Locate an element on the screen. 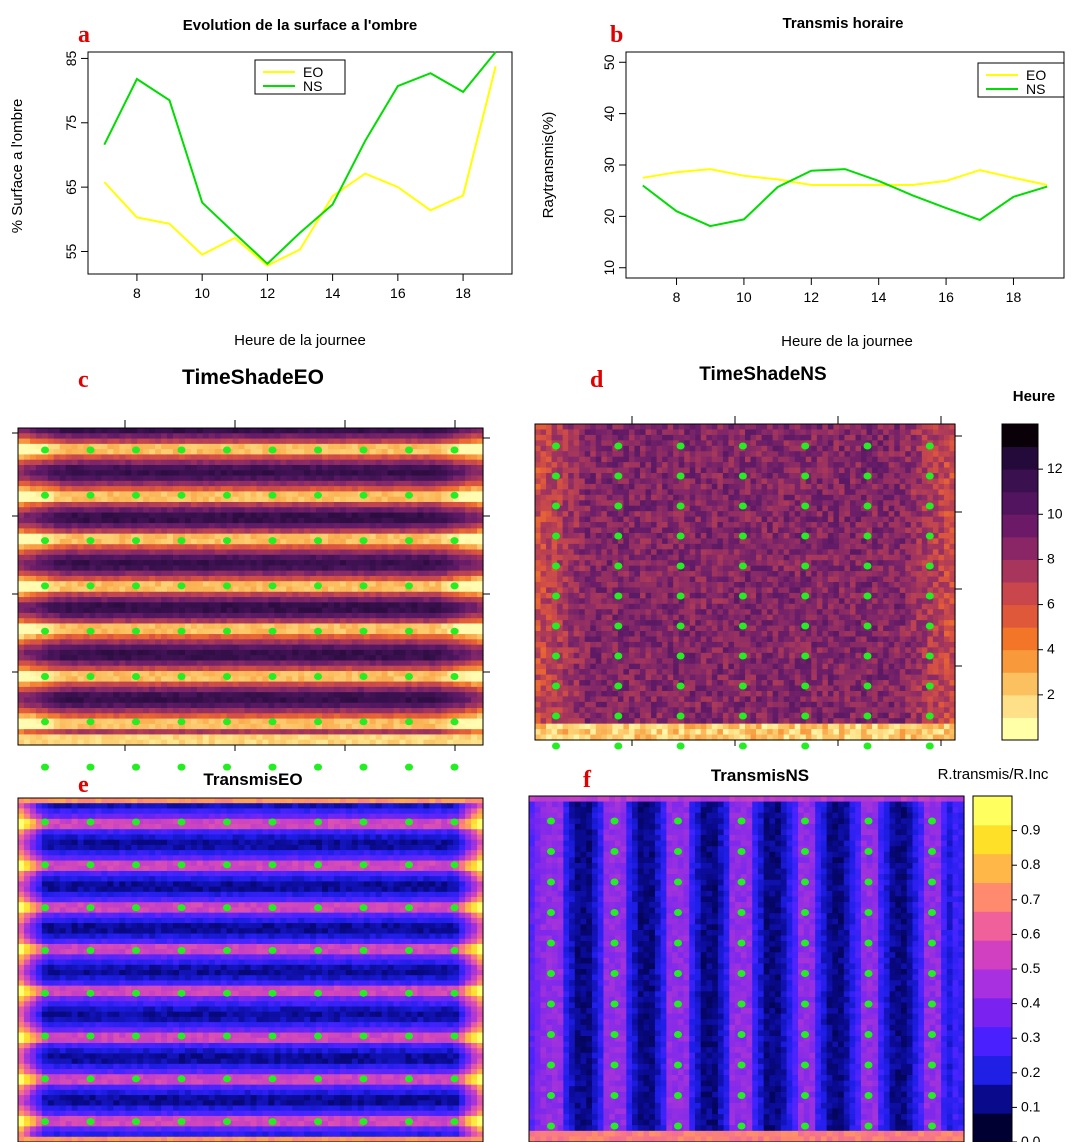  series-line-eo is located at coordinates (845, 177).